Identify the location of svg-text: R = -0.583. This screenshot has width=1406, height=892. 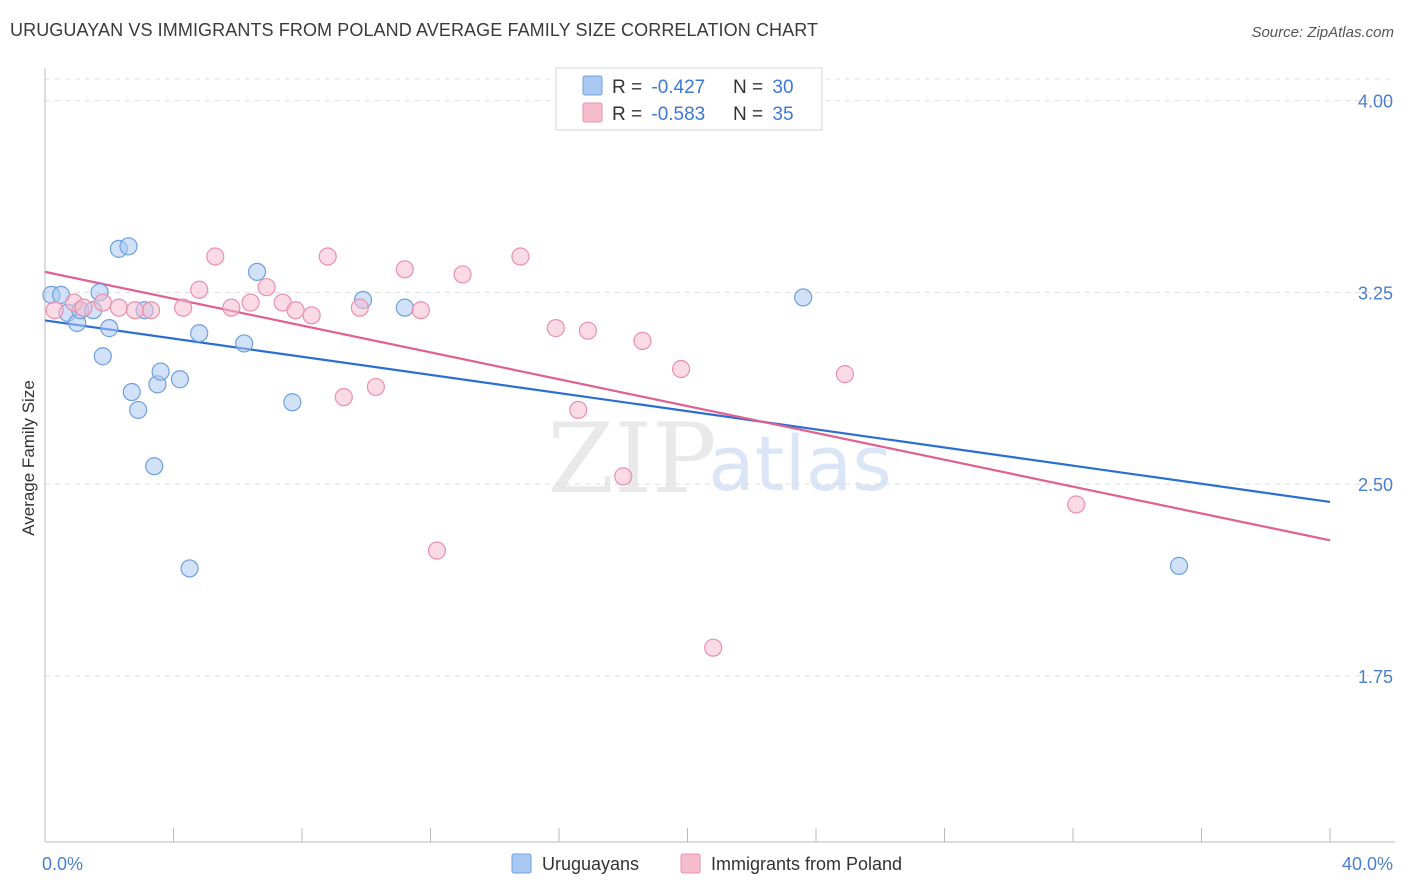
(658, 114).